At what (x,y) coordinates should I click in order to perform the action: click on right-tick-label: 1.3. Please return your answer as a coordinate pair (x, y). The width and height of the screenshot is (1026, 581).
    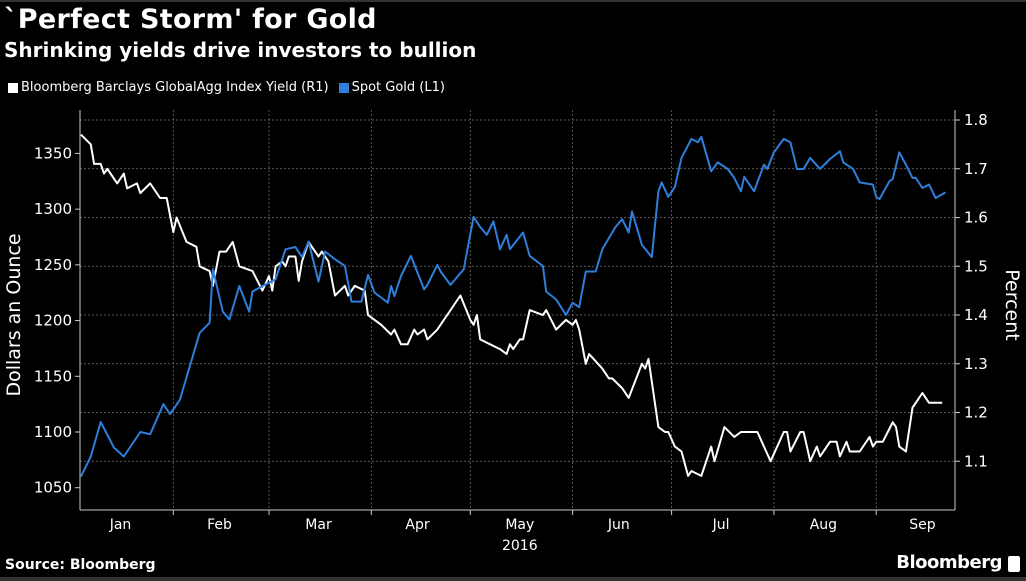
    Looking at the image, I should click on (976, 364).